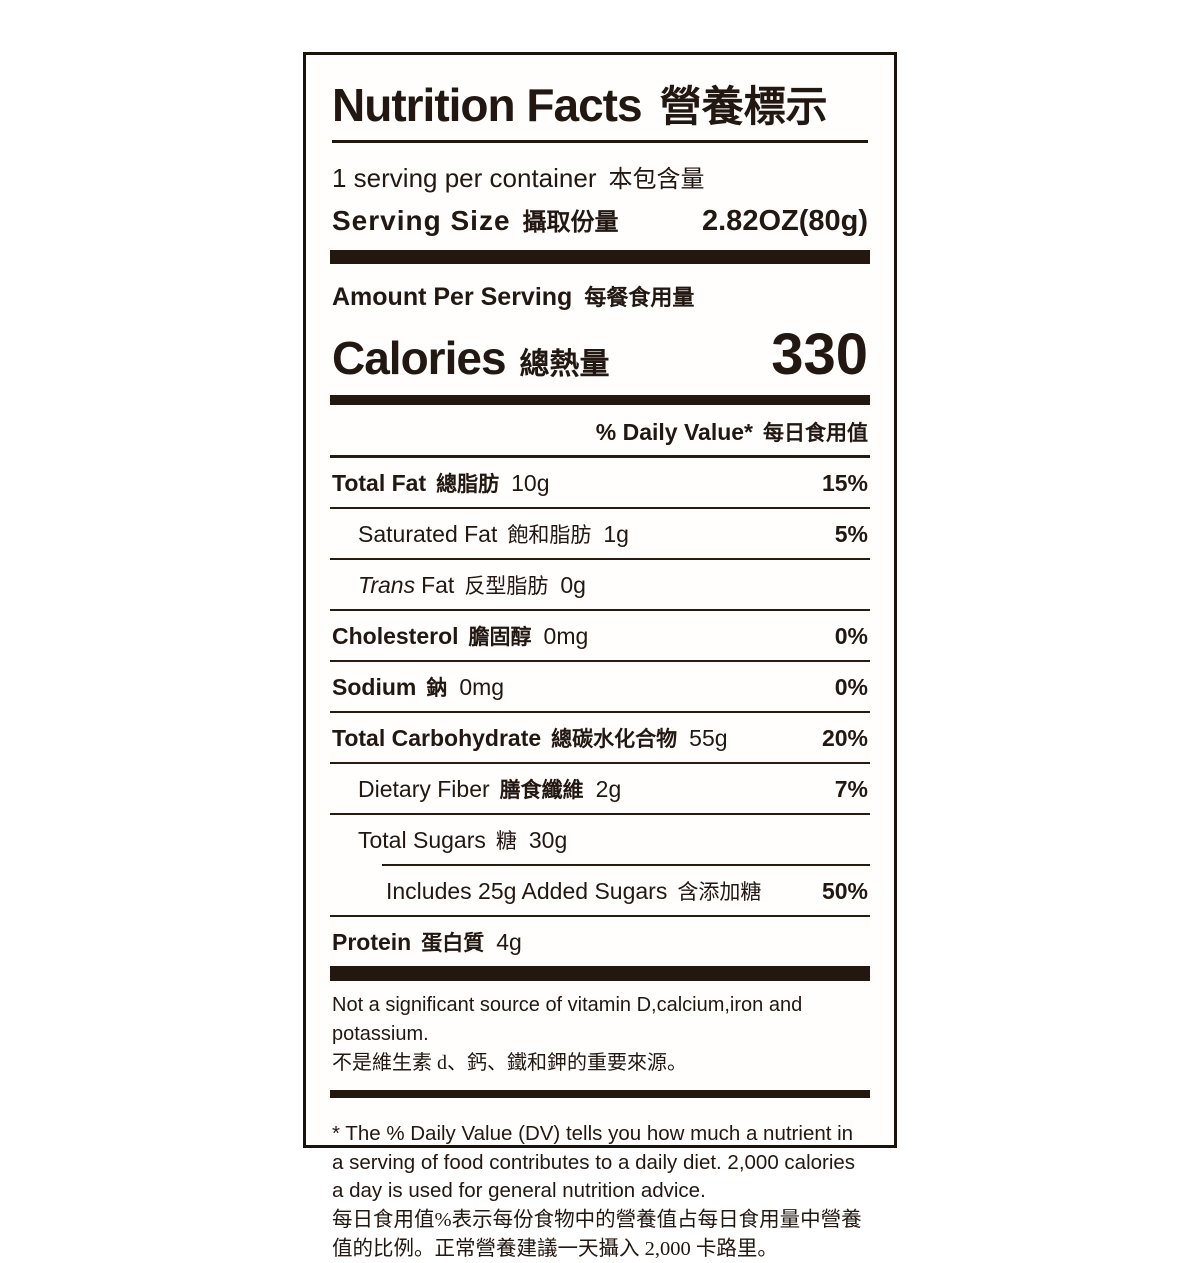 The height and width of the screenshot is (1263, 1200). I want to click on amount-per-serving: Amount Per Serving 每餐食用量, so click(600, 296).